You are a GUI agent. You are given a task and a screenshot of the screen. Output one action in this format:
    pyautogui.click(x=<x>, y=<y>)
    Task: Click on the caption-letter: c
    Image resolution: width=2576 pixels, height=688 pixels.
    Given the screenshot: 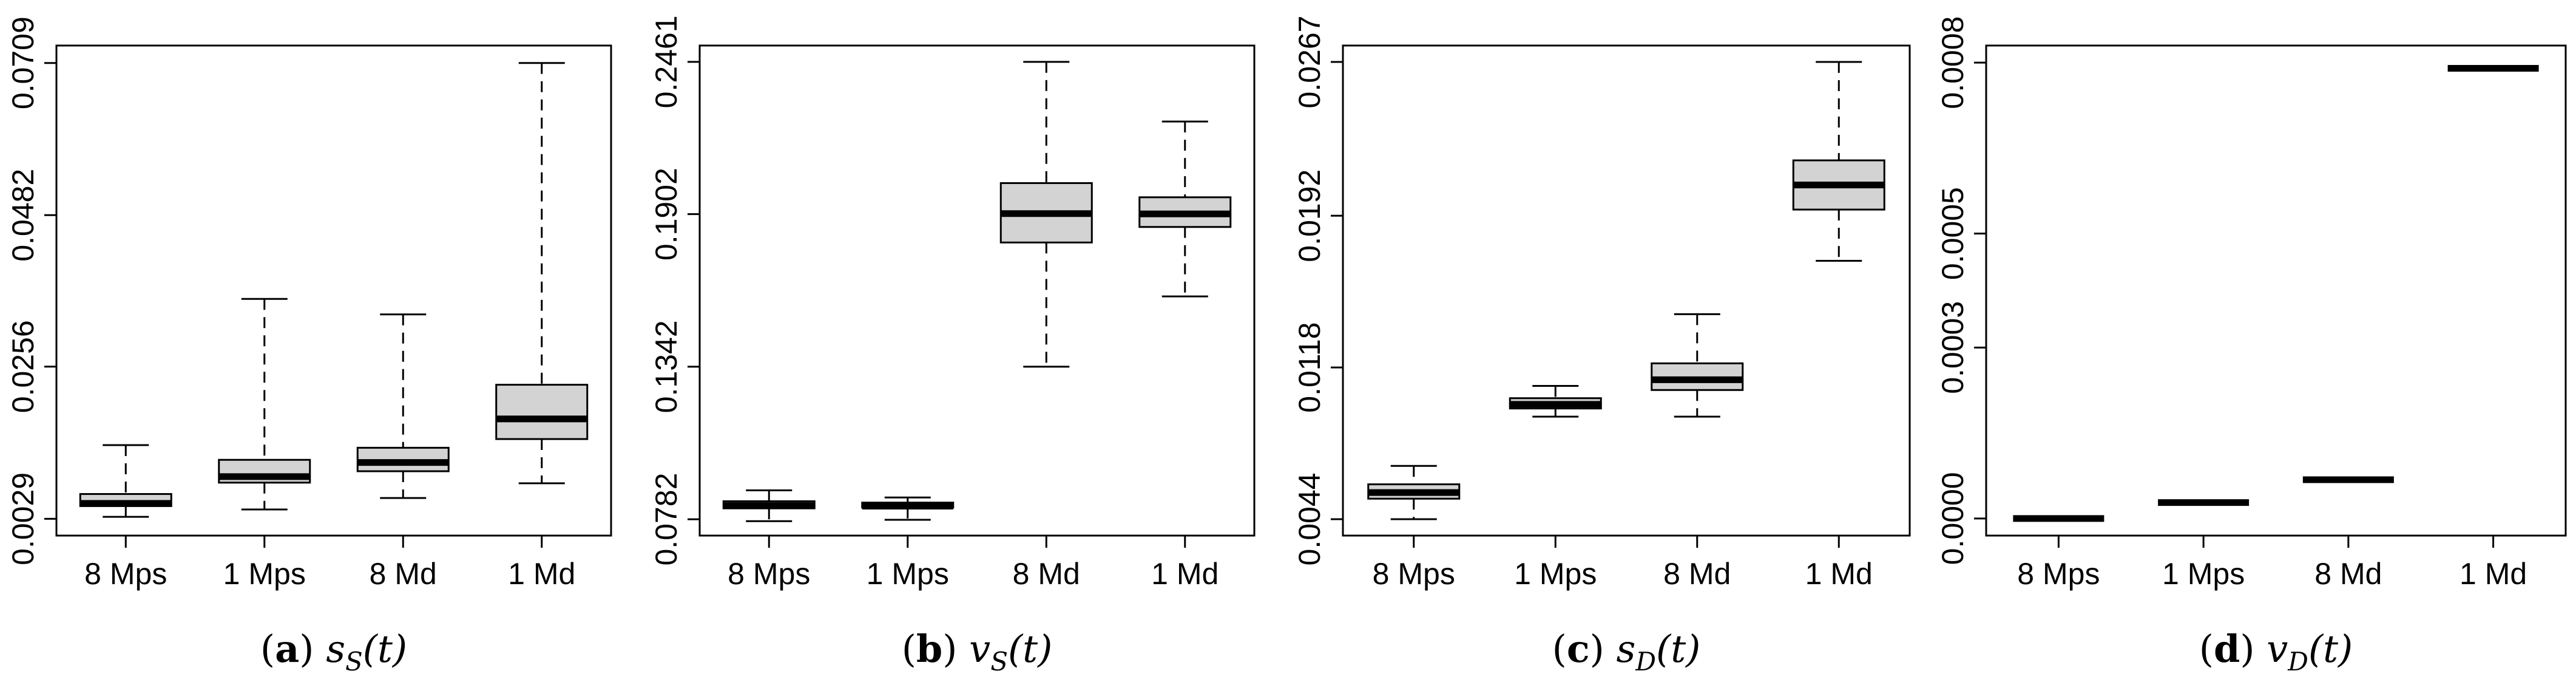 What is the action you would take?
    pyautogui.click(x=1578, y=649)
    